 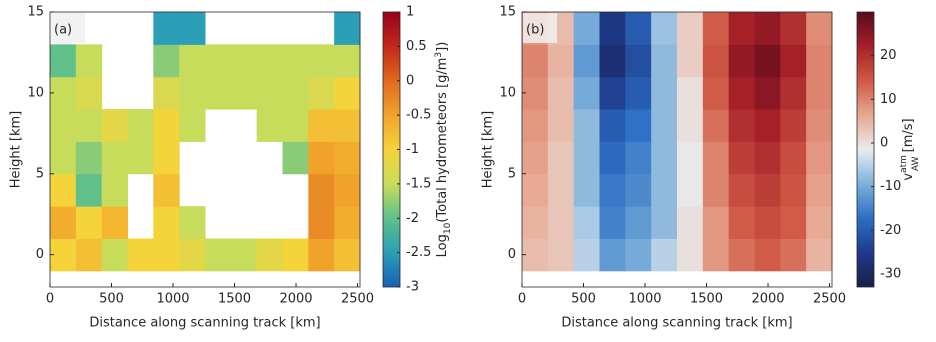 I want to click on colorbar-label: Log10(Total hydrometeors [g/m3]), so click(x=443, y=150).